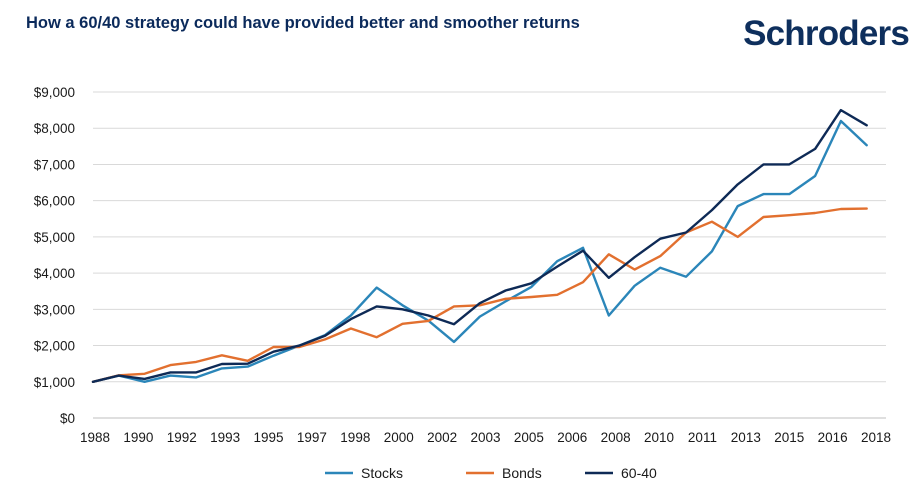 This screenshot has height=491, width=917. Describe the element at coordinates (95, 437) in the screenshot. I see `x-tick-label: 1988` at that location.